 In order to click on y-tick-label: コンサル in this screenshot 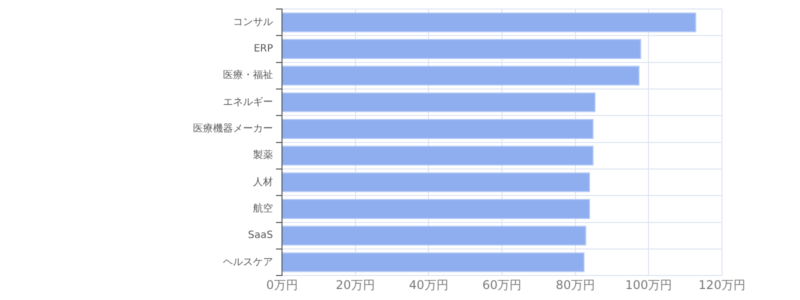, I will do `click(253, 22)`.